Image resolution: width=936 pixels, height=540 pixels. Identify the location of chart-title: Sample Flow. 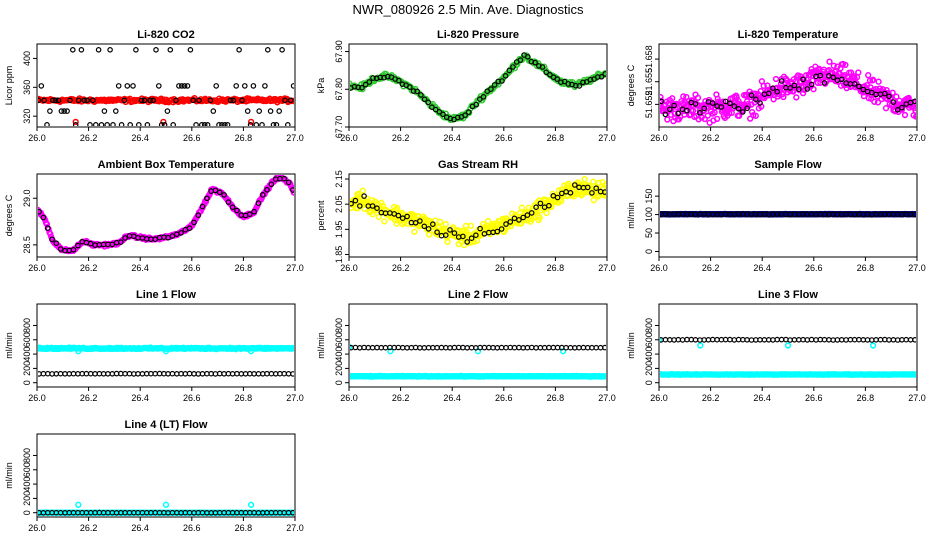
(788, 165).